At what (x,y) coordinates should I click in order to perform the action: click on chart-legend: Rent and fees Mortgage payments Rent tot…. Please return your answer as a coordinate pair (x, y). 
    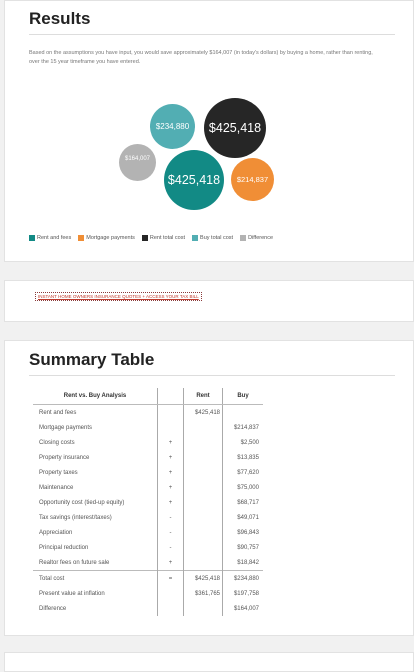
    Looking at the image, I should click on (151, 238).